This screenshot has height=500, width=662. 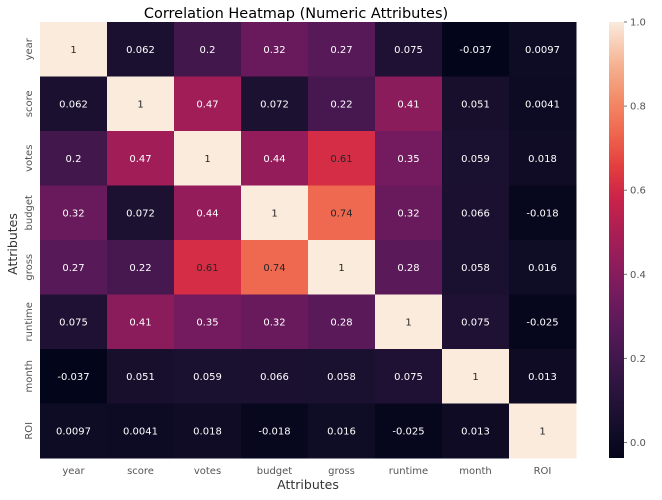 I want to click on x-axis-label: Attributes, so click(x=308, y=484).